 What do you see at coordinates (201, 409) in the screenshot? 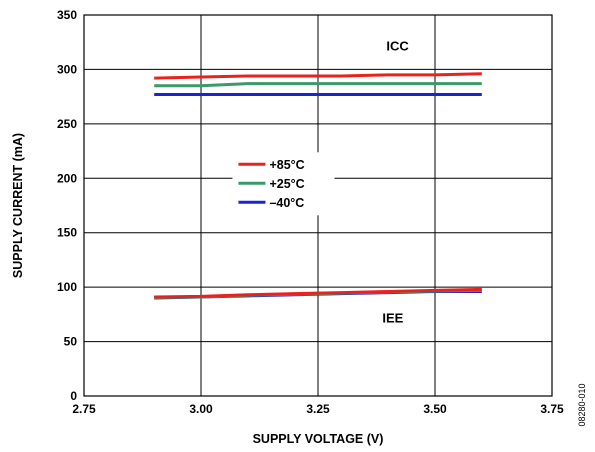
I see `x-tick-label: 3.00` at bounding box center [201, 409].